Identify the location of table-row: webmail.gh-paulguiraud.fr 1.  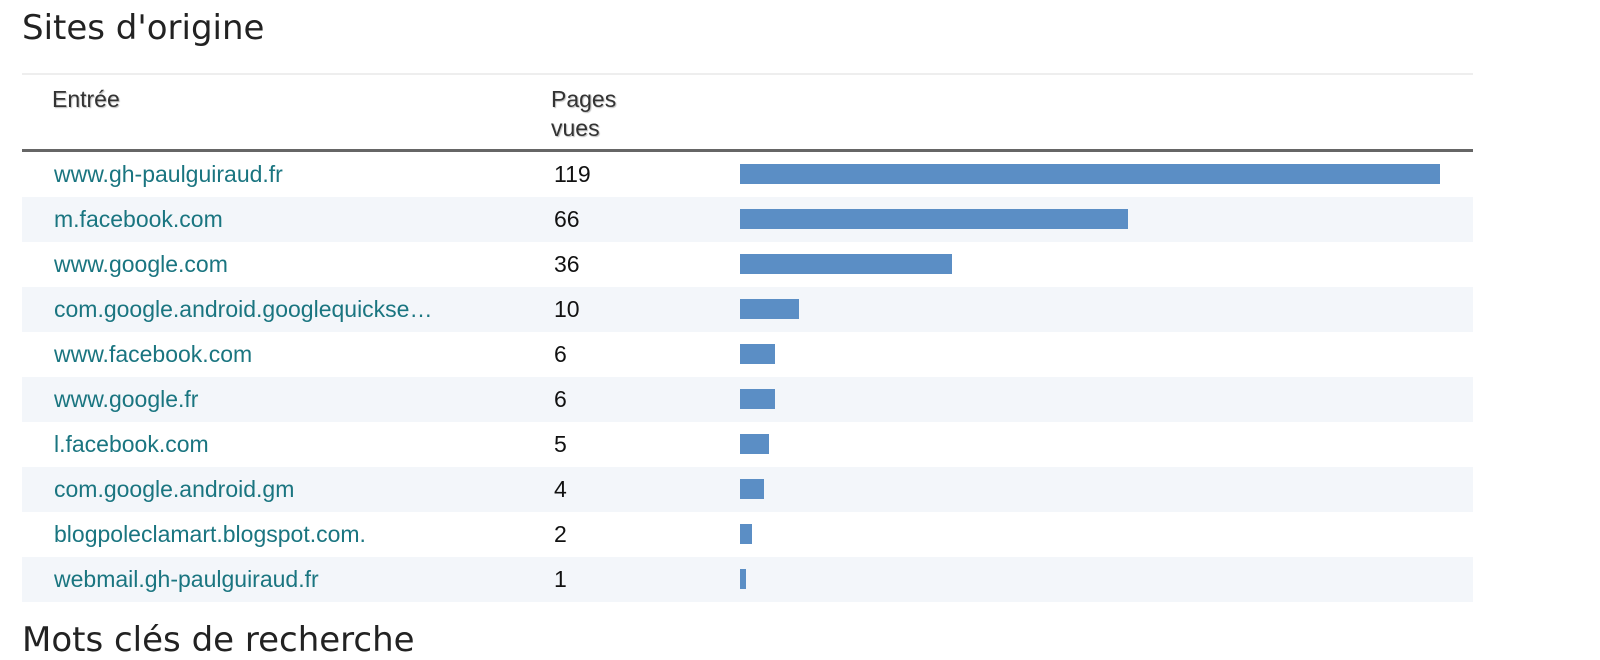
(747, 579).